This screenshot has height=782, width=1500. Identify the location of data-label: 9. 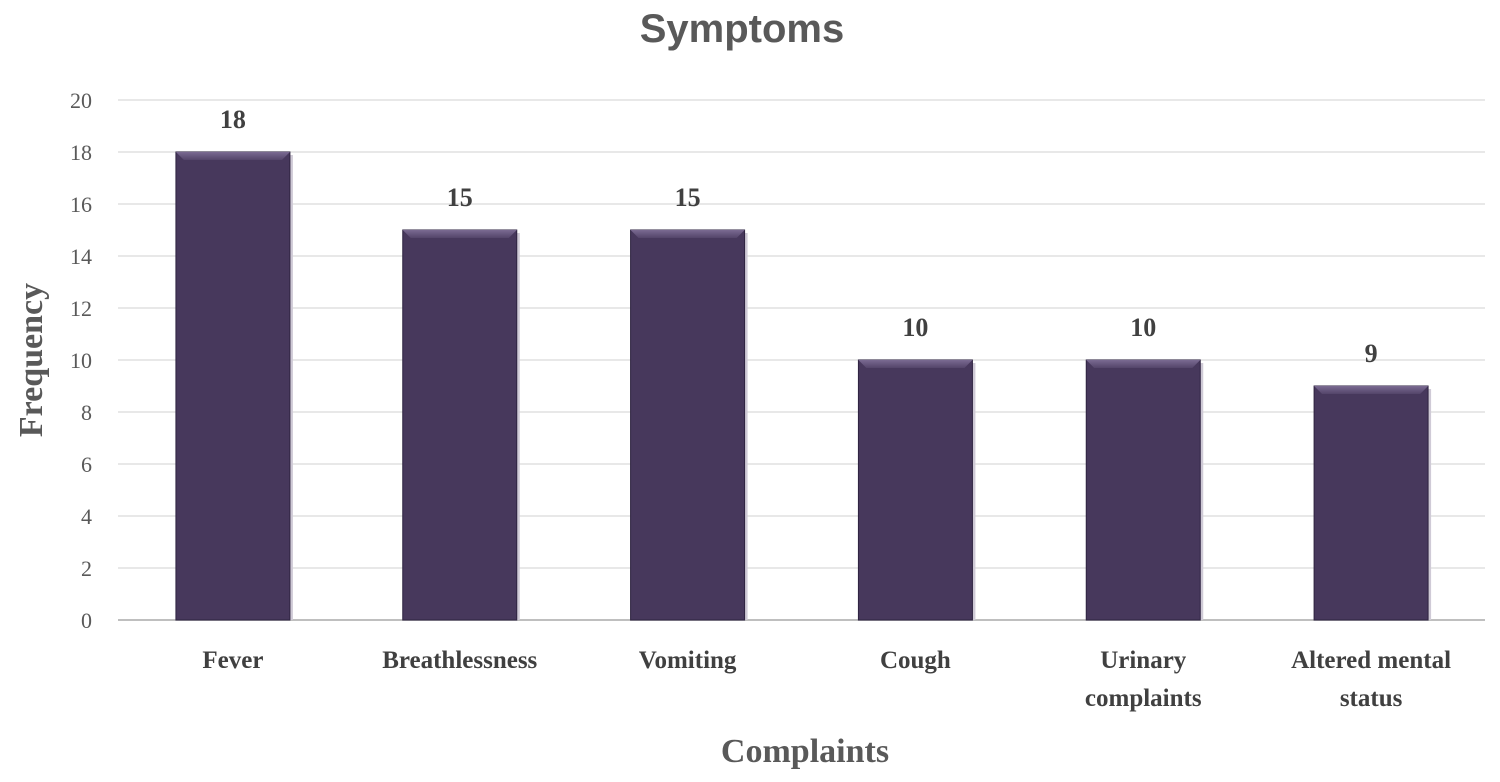
(1371, 353).